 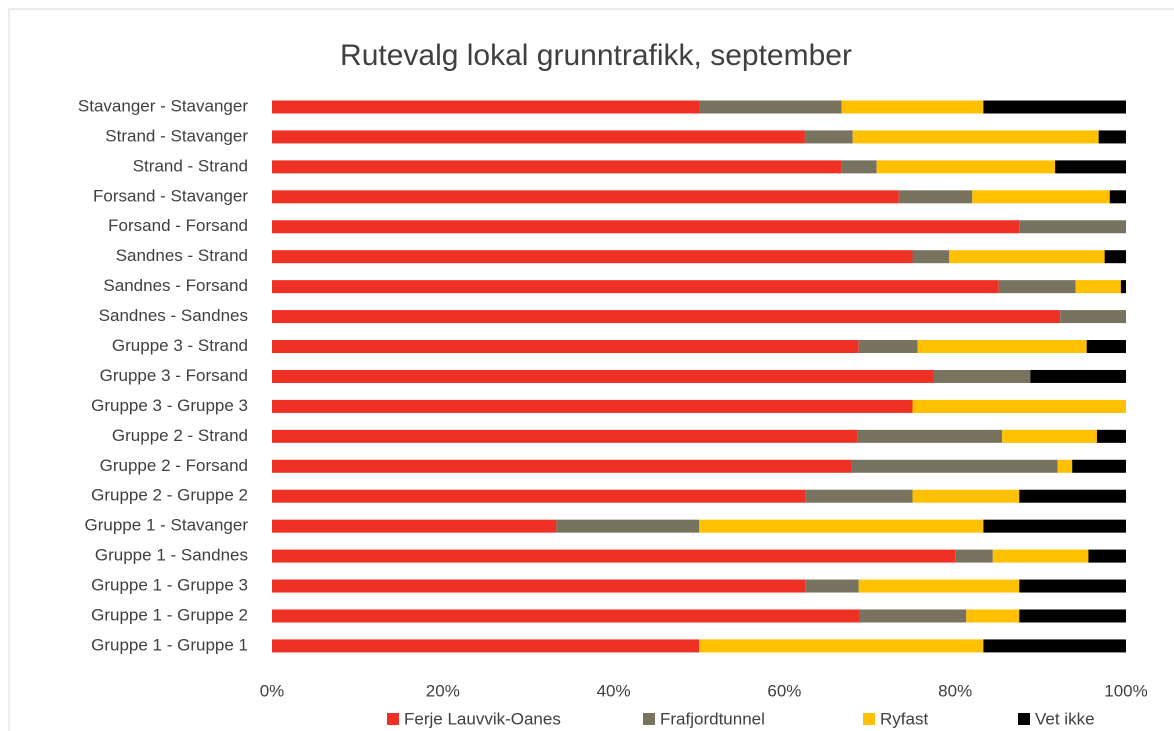 What do you see at coordinates (175, 285) in the screenshot?
I see `y-tick-label: Sandnes - Forsand` at bounding box center [175, 285].